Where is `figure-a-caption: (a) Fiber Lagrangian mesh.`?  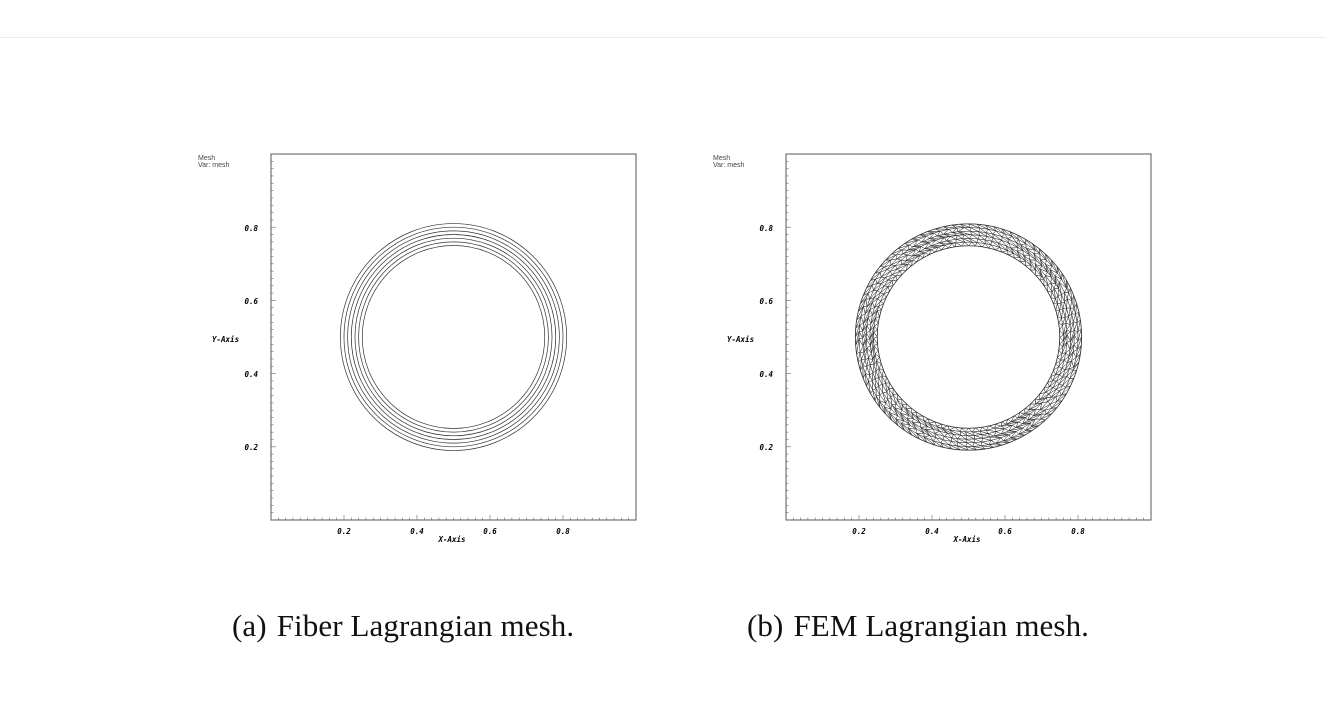 figure-a-caption: (a) Fiber Lagrangian mesh. is located at coordinates (403, 626).